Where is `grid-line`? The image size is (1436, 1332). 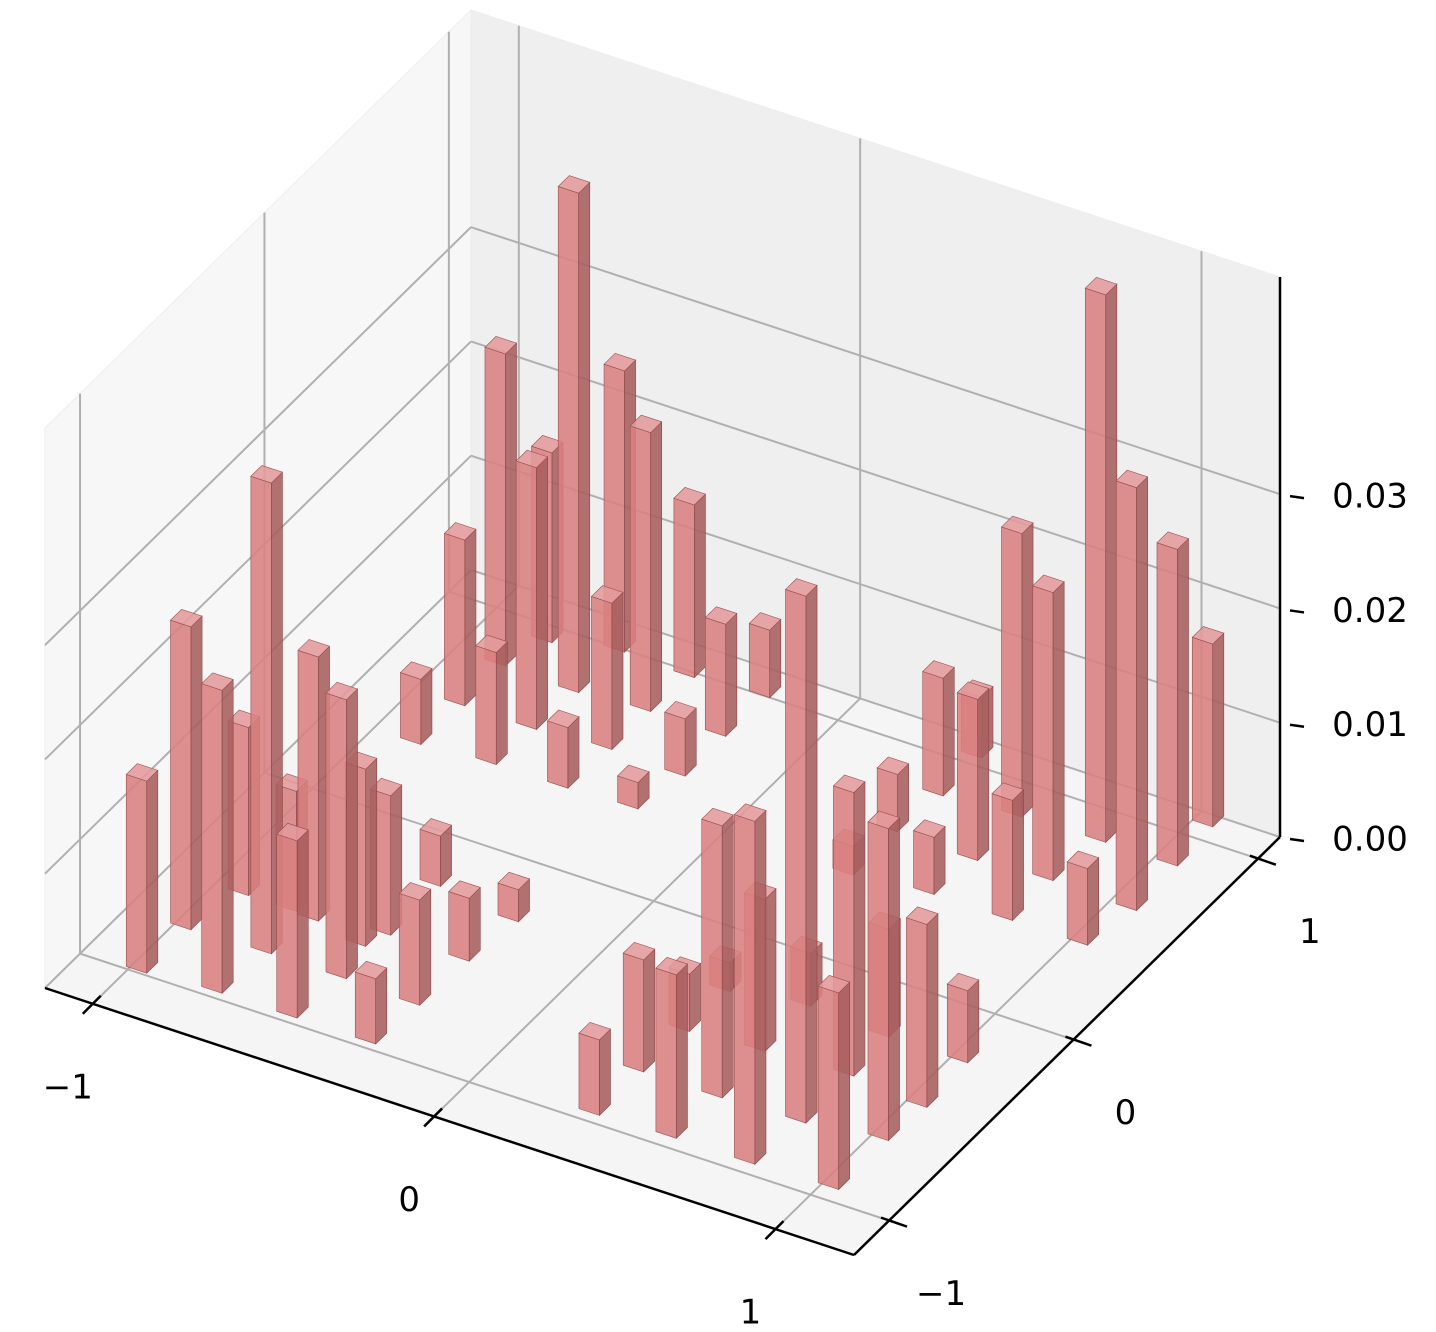 grid-line is located at coordinates (258, 436).